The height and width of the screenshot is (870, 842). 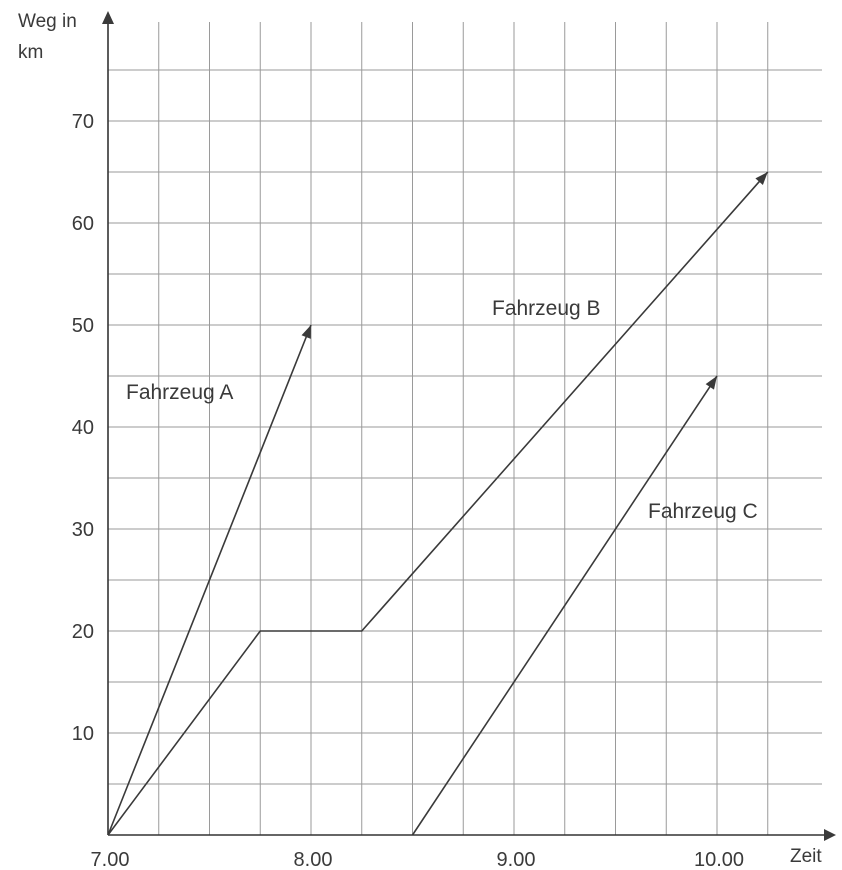 What do you see at coordinates (719, 859) in the screenshot?
I see `x-tick-label: 10.00` at bounding box center [719, 859].